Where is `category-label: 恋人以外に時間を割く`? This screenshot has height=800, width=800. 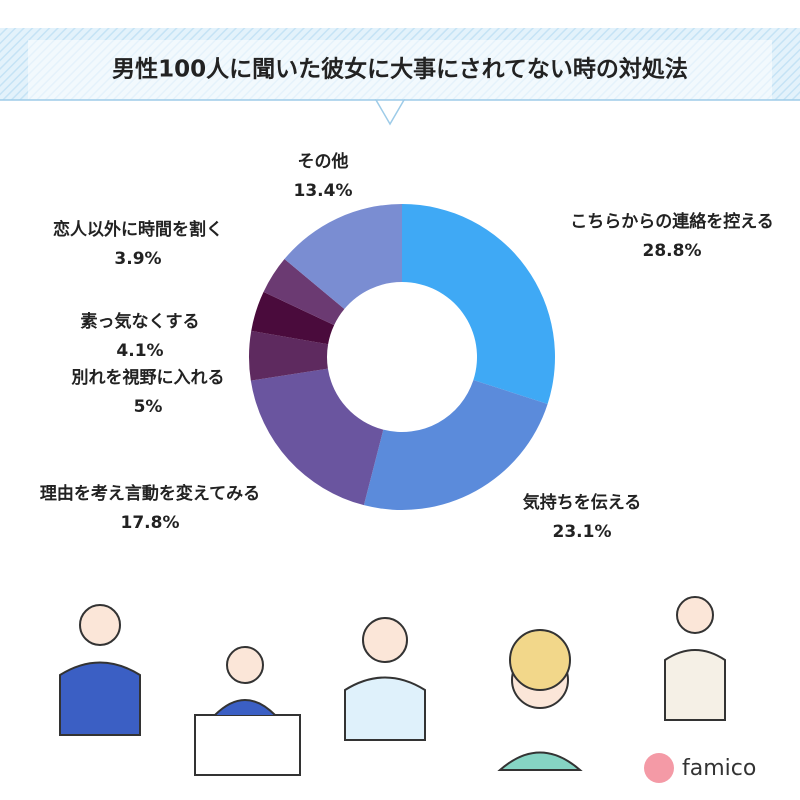 category-label: 恋人以外に時間を割く is located at coordinates (138, 229).